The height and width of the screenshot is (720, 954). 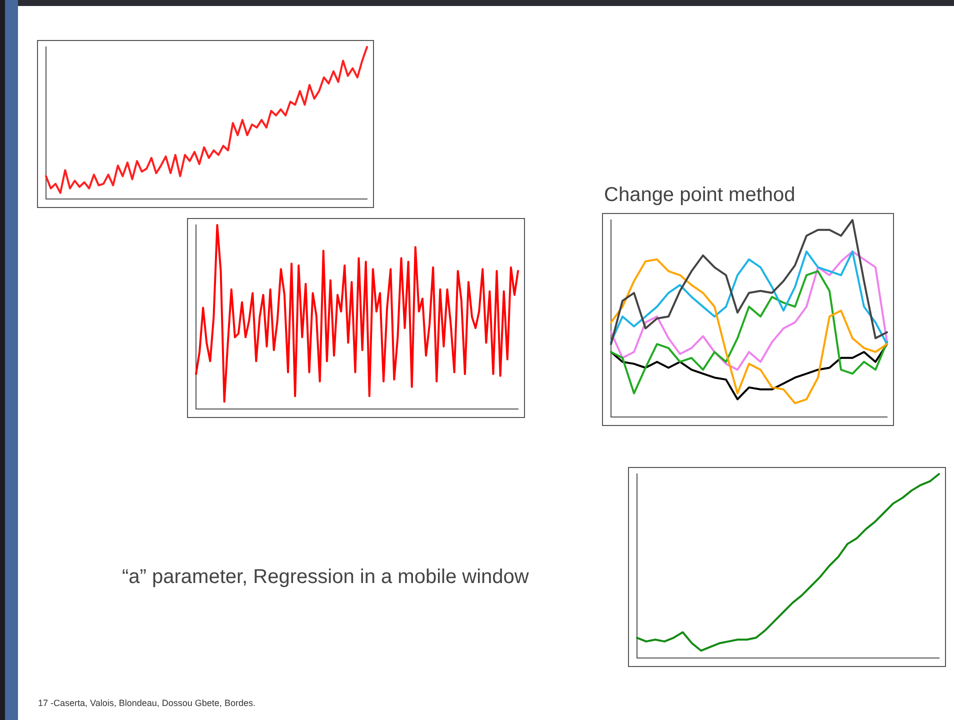 What do you see at coordinates (147, 703) in the screenshot?
I see `text: 17 -Caserta, Valois, Blondeau, Dossou Gbete, Bordes.` at bounding box center [147, 703].